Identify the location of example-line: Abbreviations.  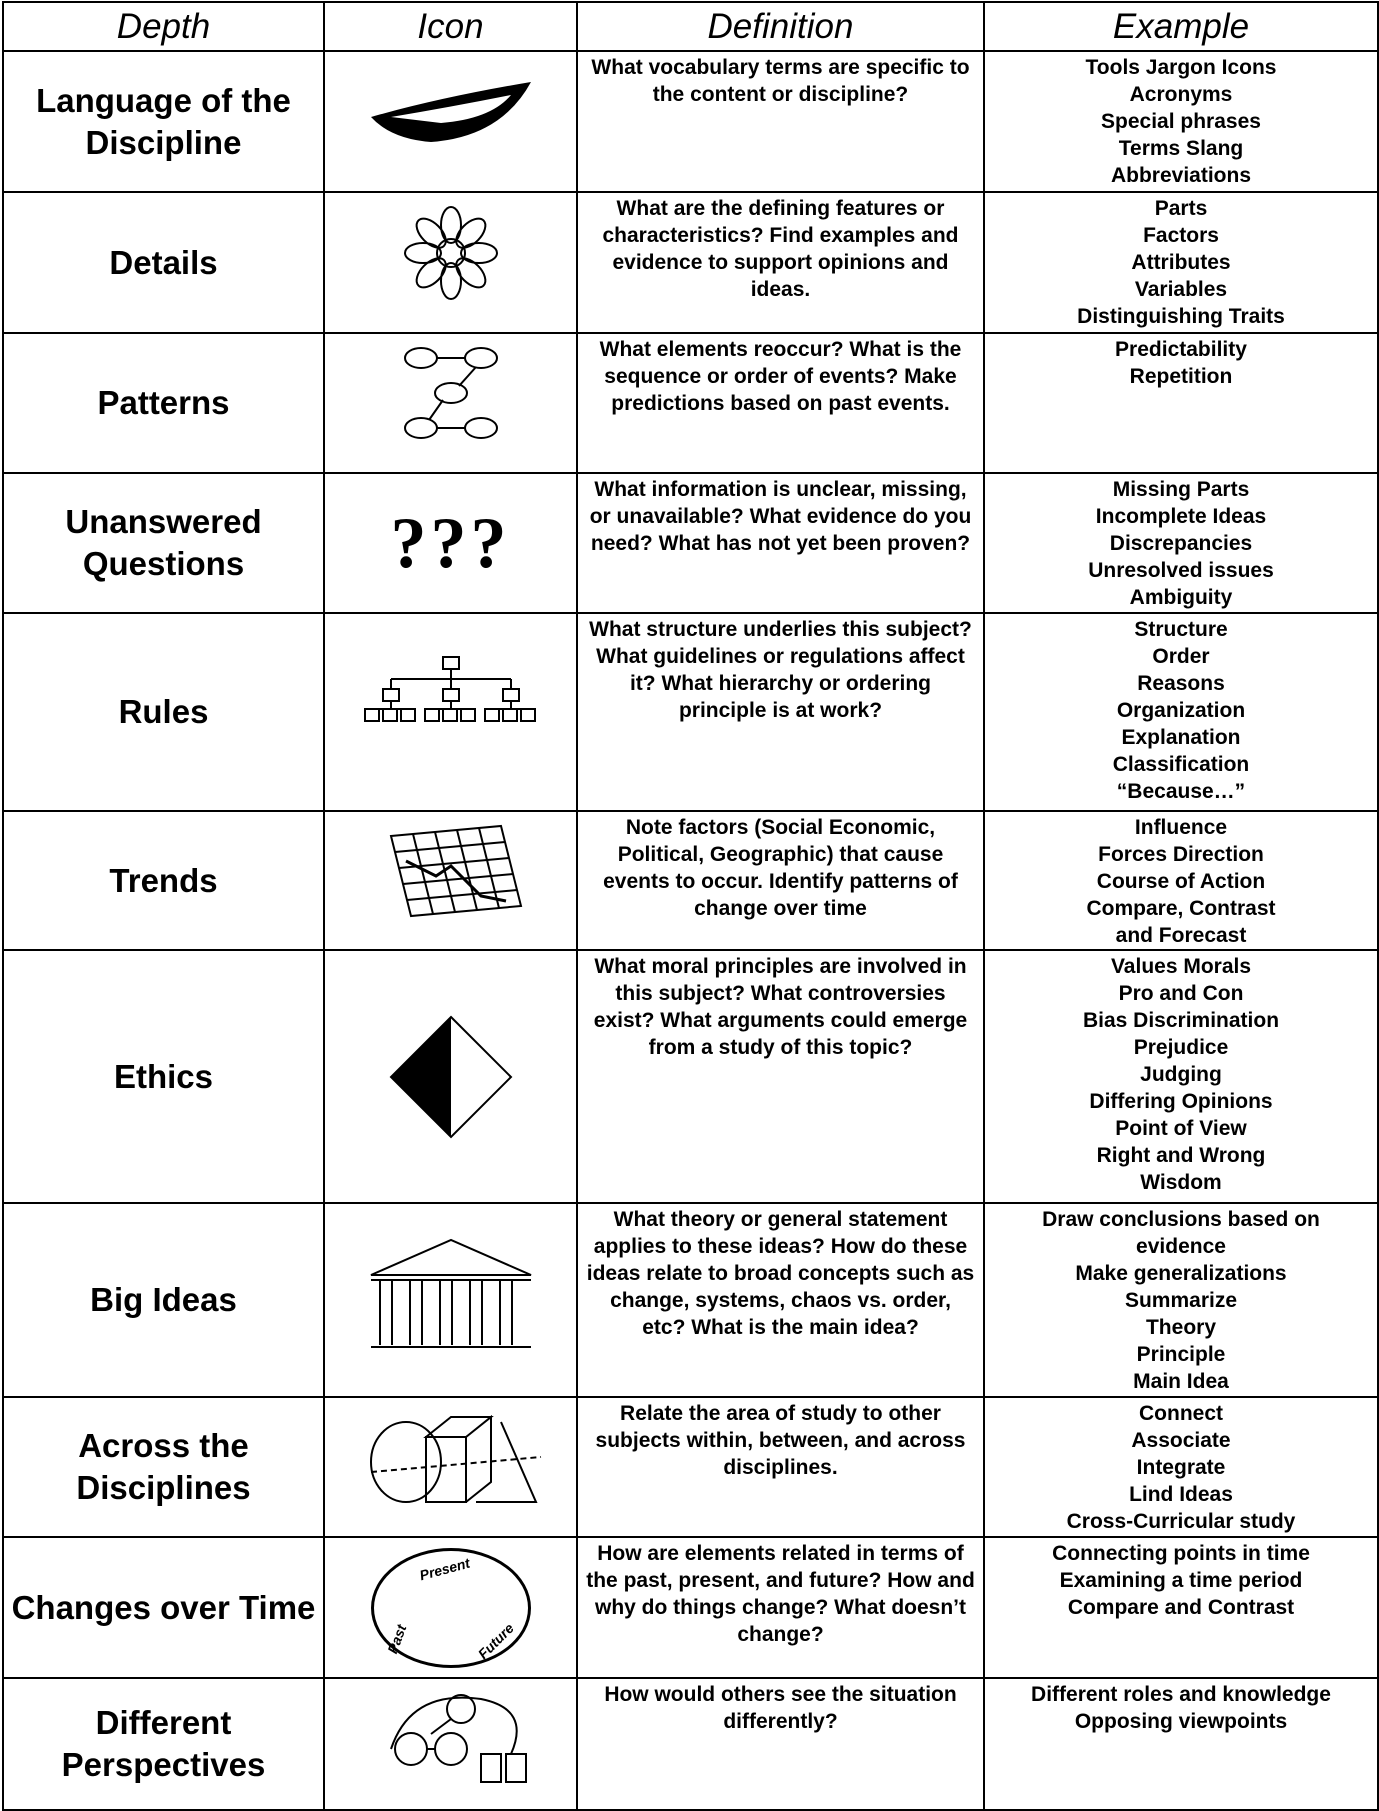
(1181, 175).